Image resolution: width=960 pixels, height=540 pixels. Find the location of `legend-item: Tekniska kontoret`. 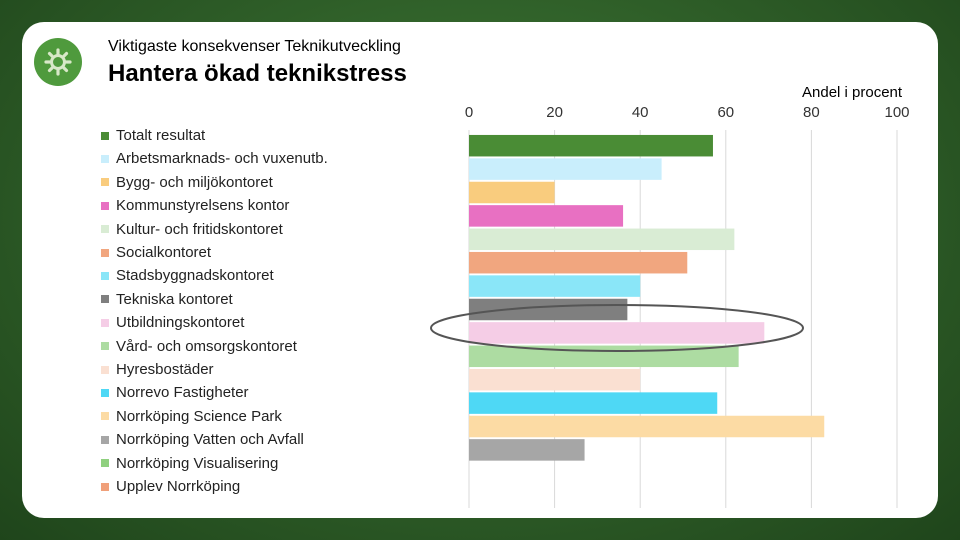

legend-item: Tekniska kontoret is located at coordinates (167, 299).